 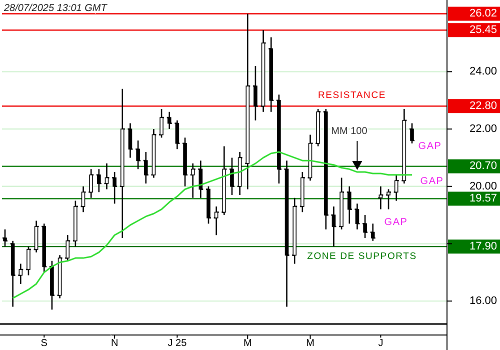 What do you see at coordinates (44, 343) in the screenshot?
I see `x-tick-label: S` at bounding box center [44, 343].